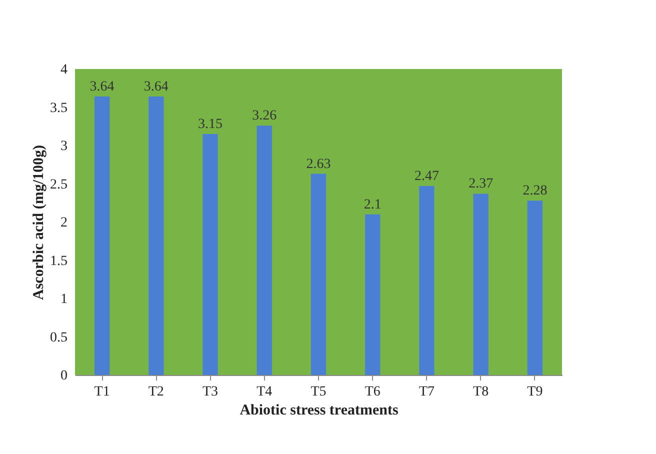 The image size is (656, 454). What do you see at coordinates (481, 392) in the screenshot?
I see `x-tick-label: T8` at bounding box center [481, 392].